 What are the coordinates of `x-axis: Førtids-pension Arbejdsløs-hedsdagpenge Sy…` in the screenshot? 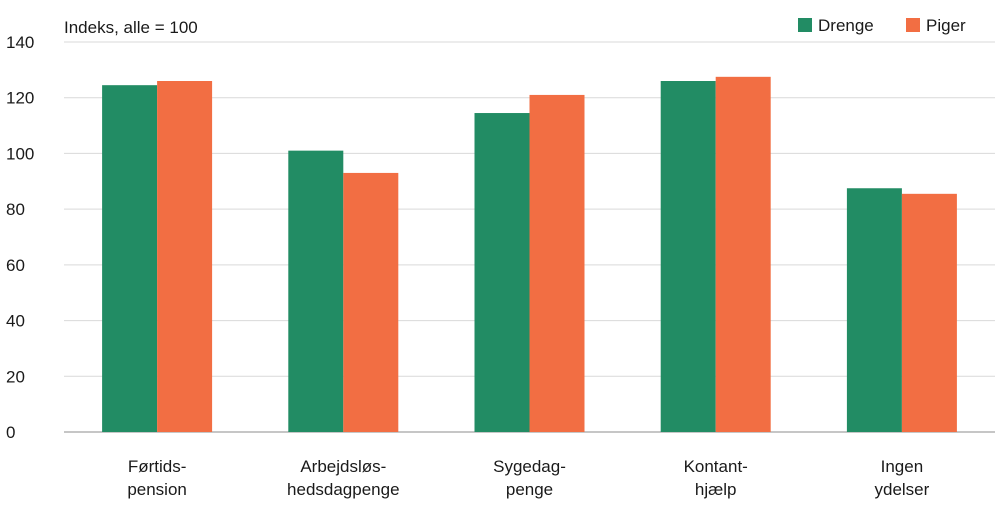 It's located at (528, 478).